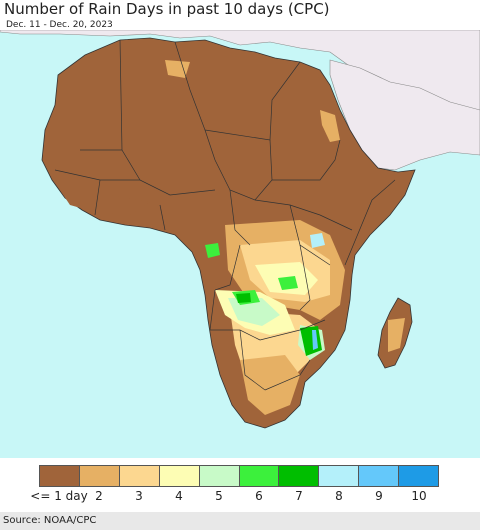 Image resolution: width=480 pixels, height=530 pixels. I want to click on lake-victoria, so click(317, 240).